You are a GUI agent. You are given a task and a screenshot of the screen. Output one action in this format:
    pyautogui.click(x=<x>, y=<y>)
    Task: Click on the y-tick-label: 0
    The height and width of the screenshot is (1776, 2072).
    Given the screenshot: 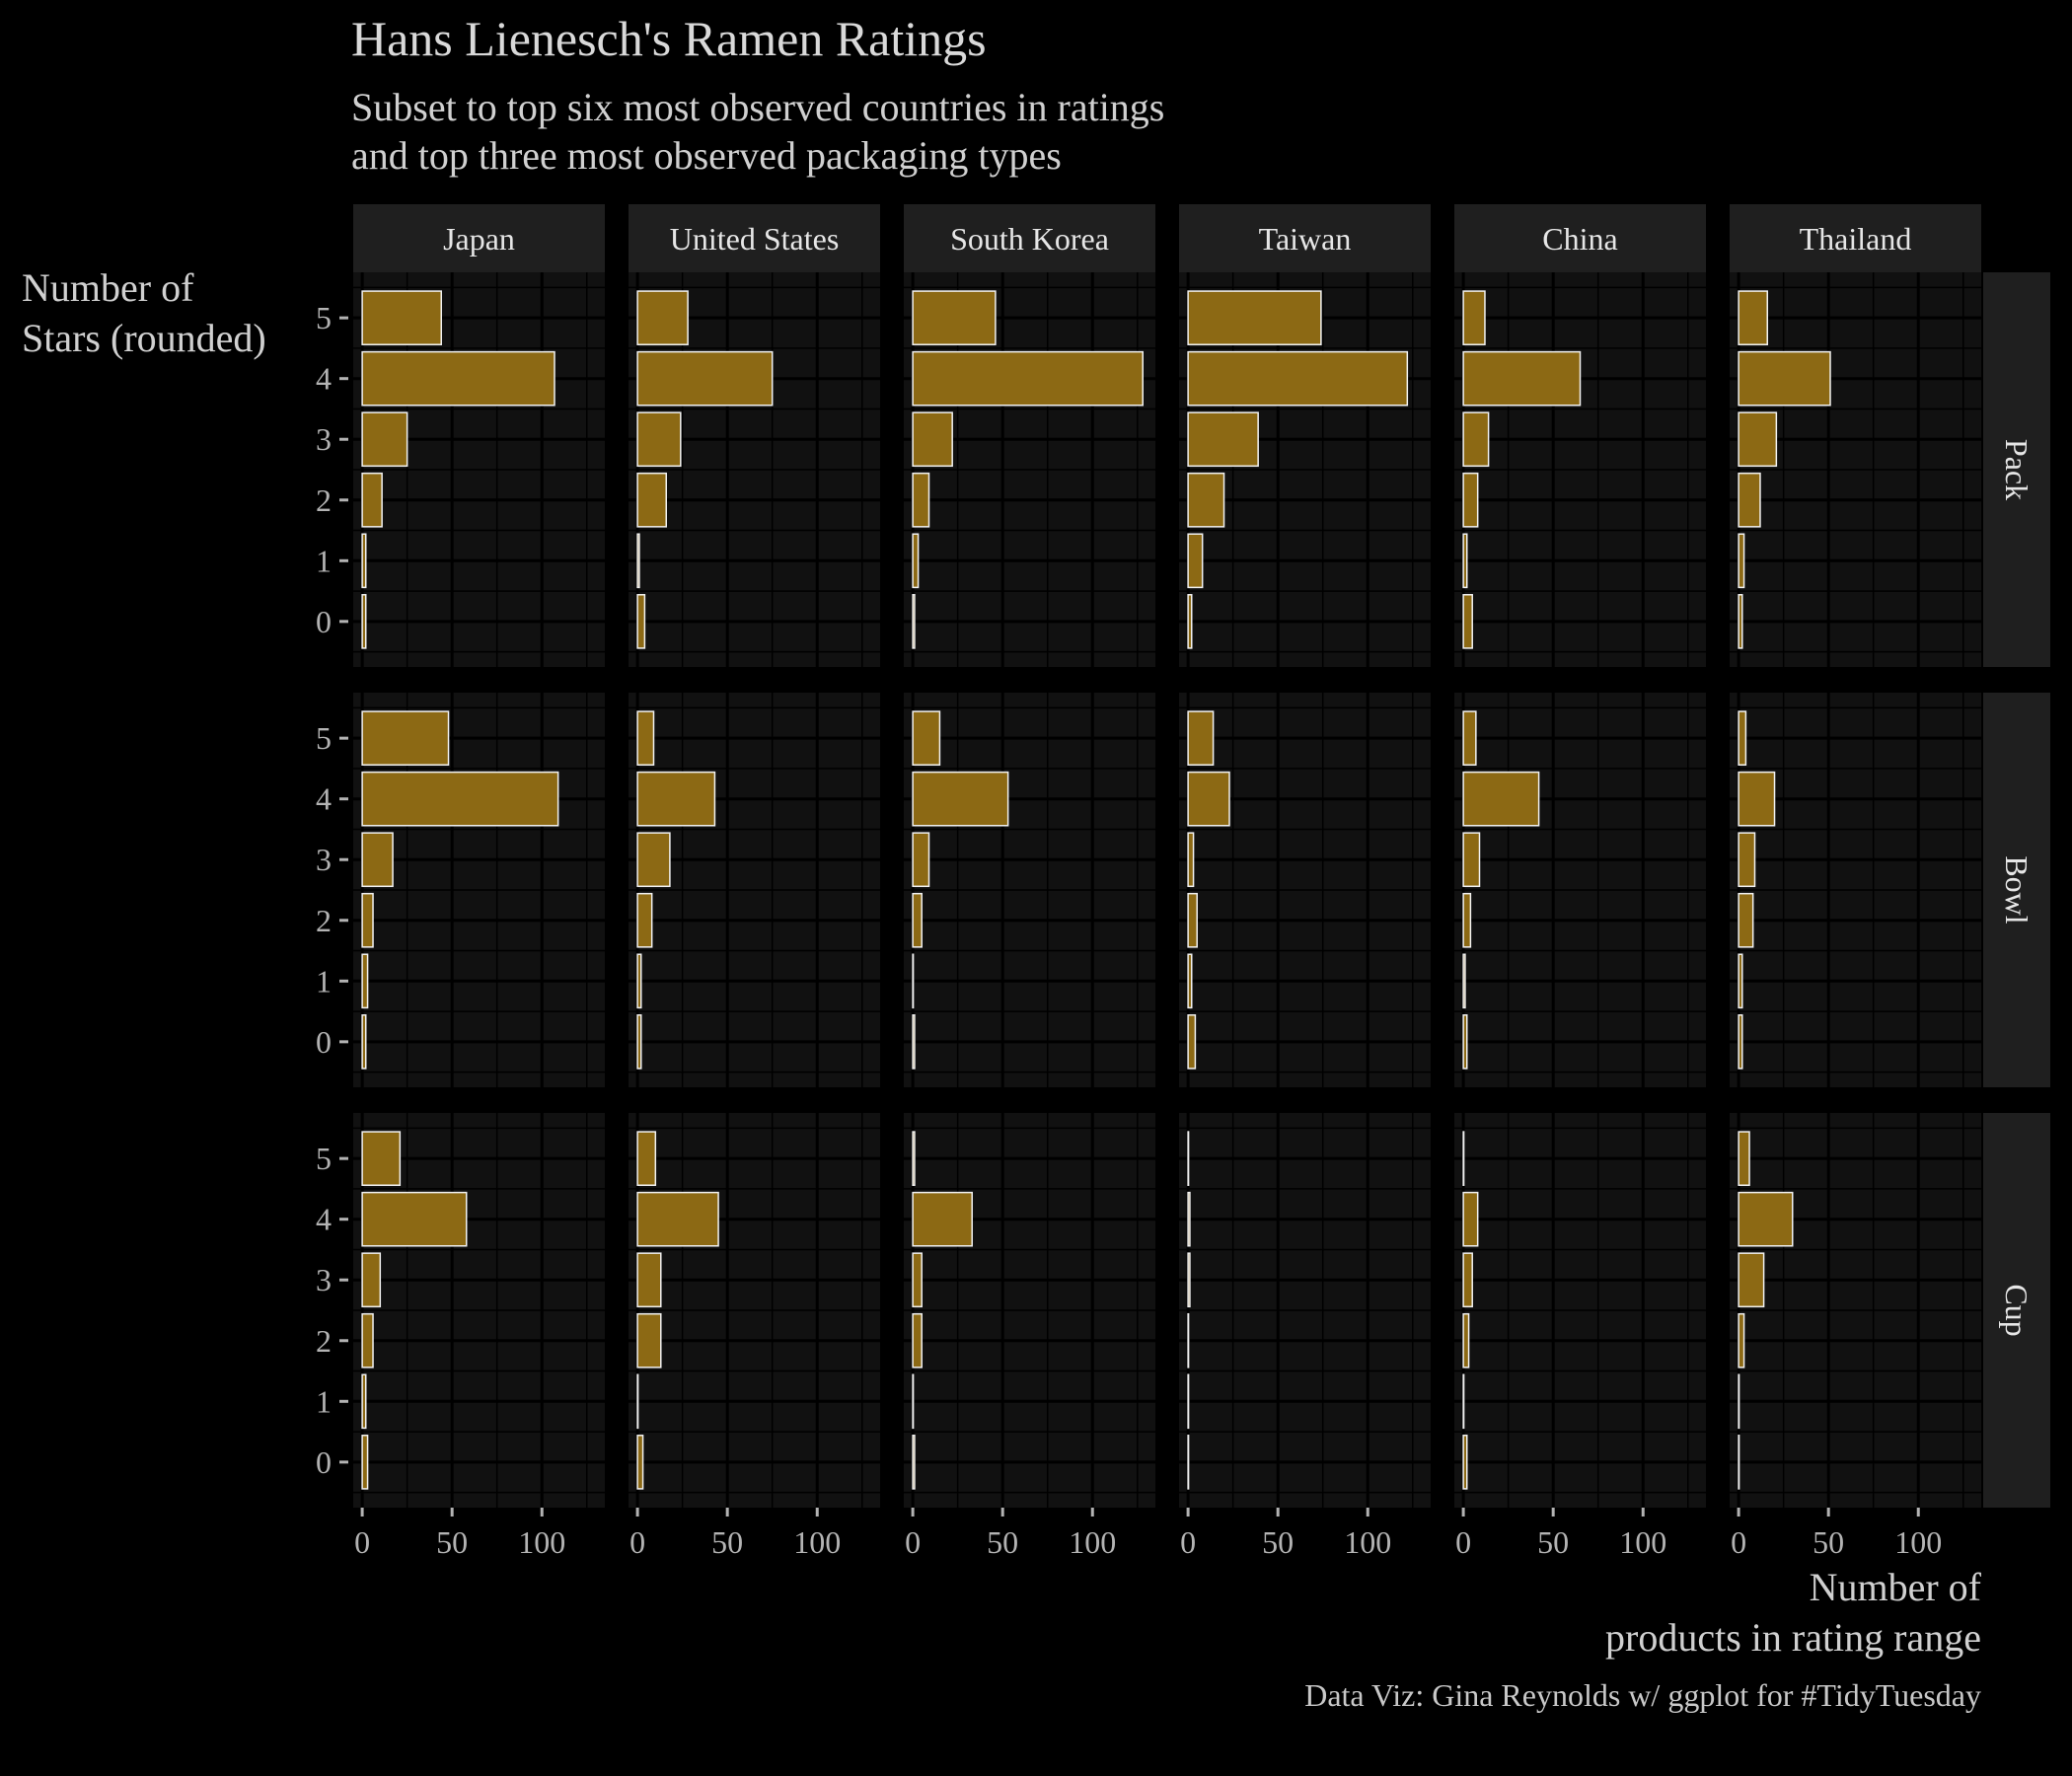 What is the action you would take?
    pyautogui.click(x=324, y=621)
    